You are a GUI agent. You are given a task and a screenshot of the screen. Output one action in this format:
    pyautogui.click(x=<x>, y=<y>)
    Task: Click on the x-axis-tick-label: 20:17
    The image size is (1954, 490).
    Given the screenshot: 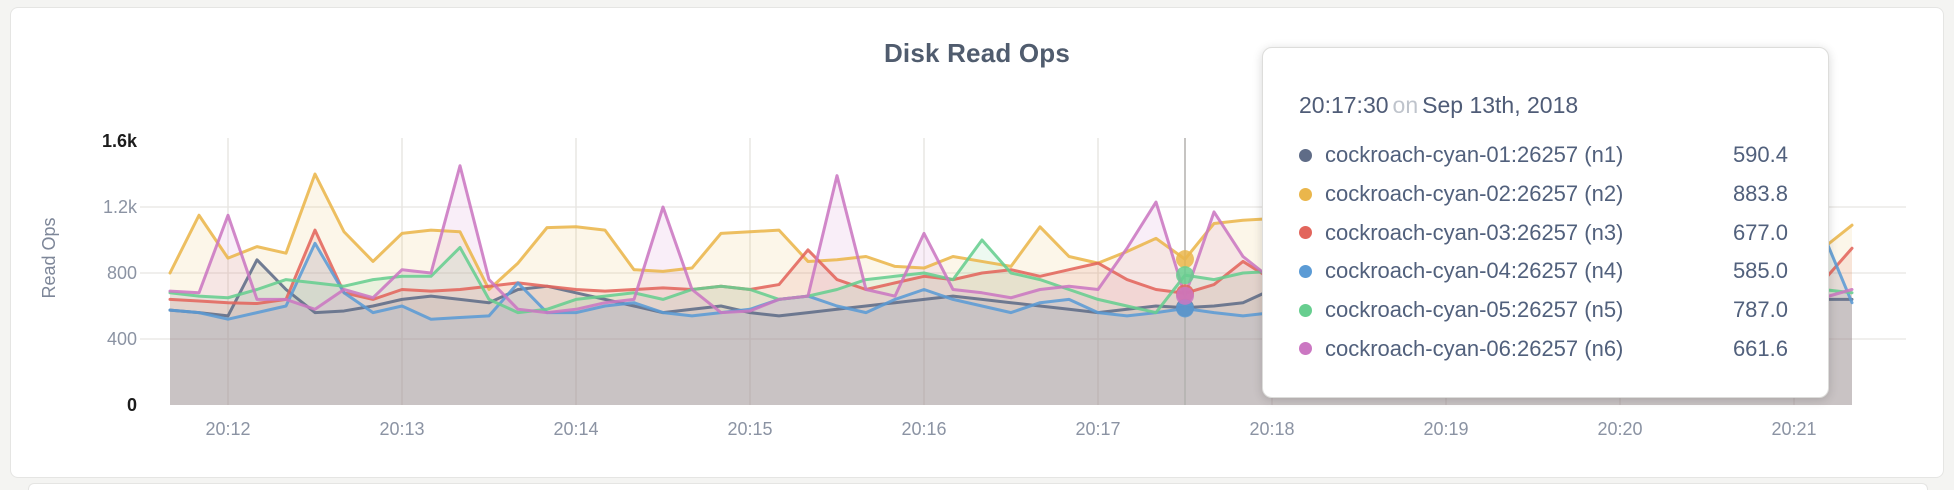 What is the action you would take?
    pyautogui.click(x=1097, y=429)
    